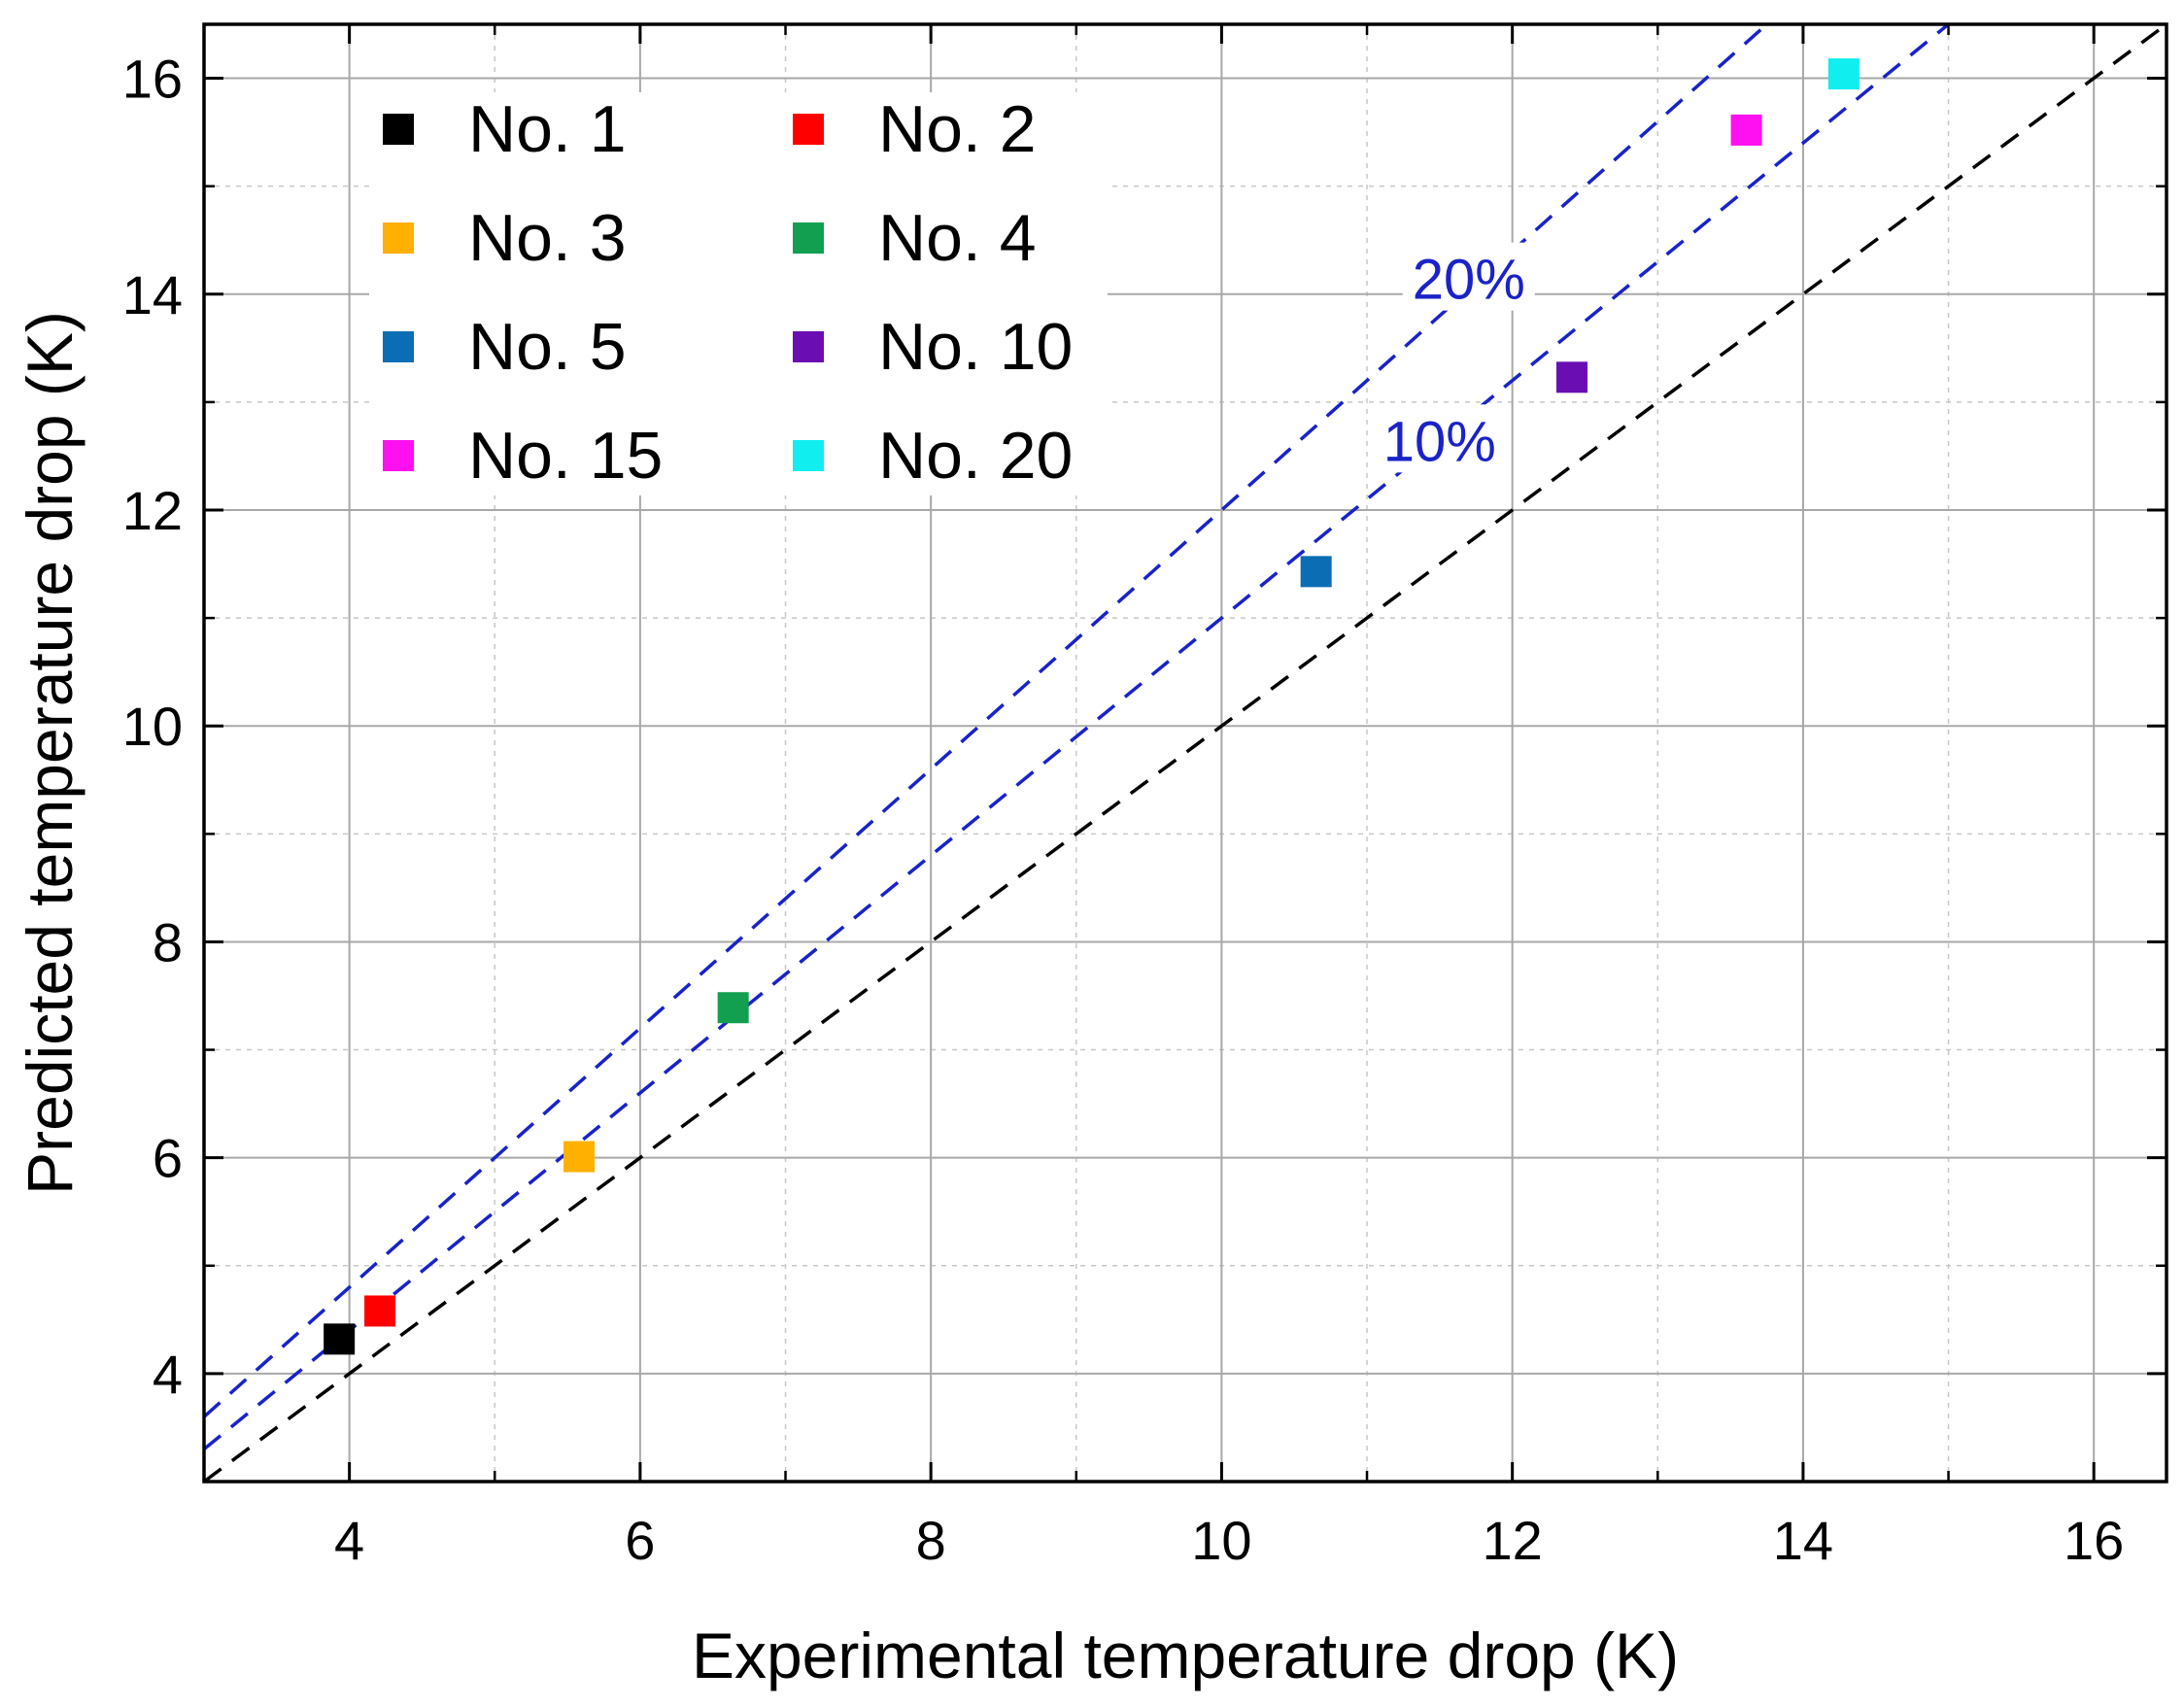  What do you see at coordinates (1513, 1541) in the screenshot?
I see `x-tick-label: 12` at bounding box center [1513, 1541].